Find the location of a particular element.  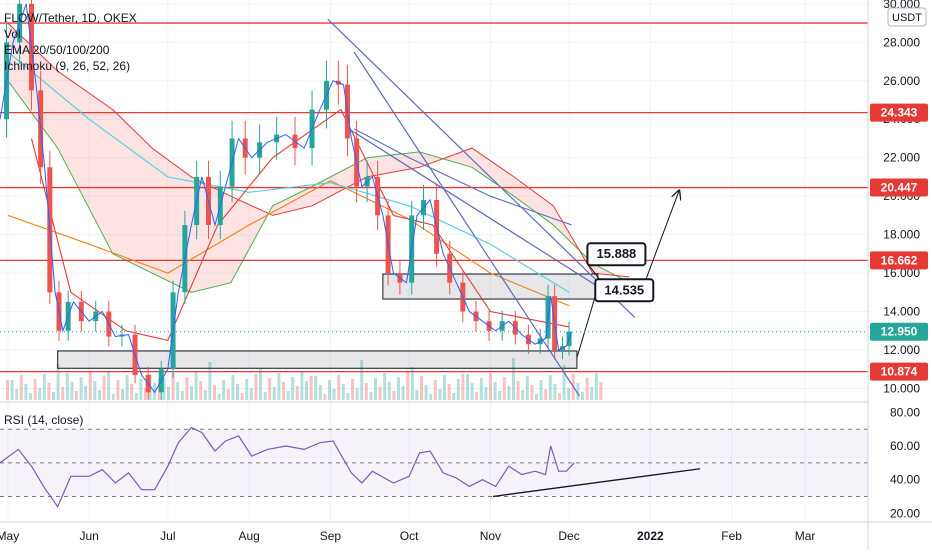

callout-label: 14.535 is located at coordinates (624, 289).